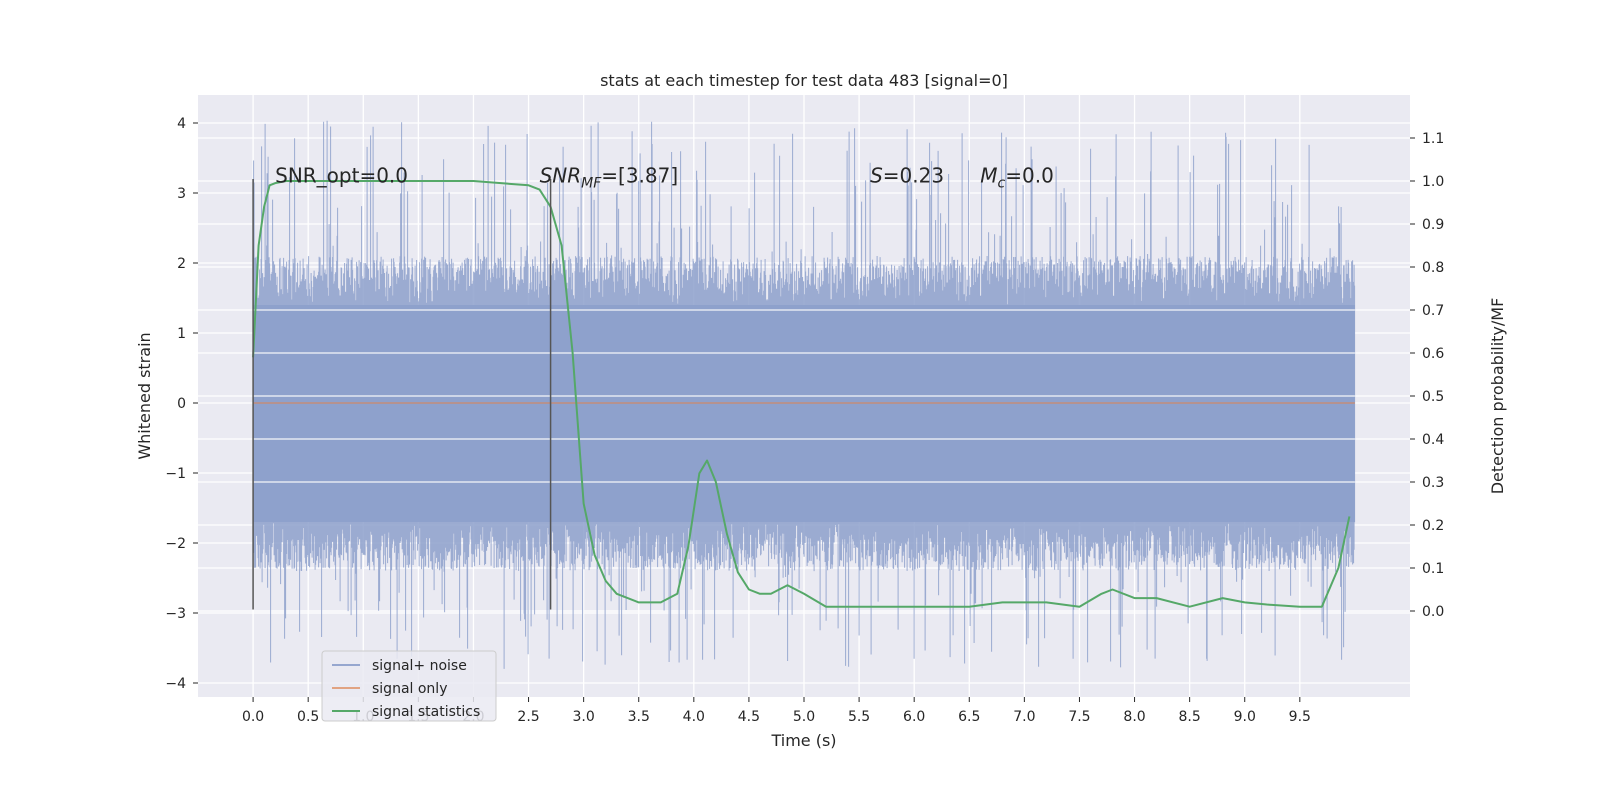  What do you see at coordinates (804, 717) in the screenshot?
I see `x-tick-label: 5.0` at bounding box center [804, 717].